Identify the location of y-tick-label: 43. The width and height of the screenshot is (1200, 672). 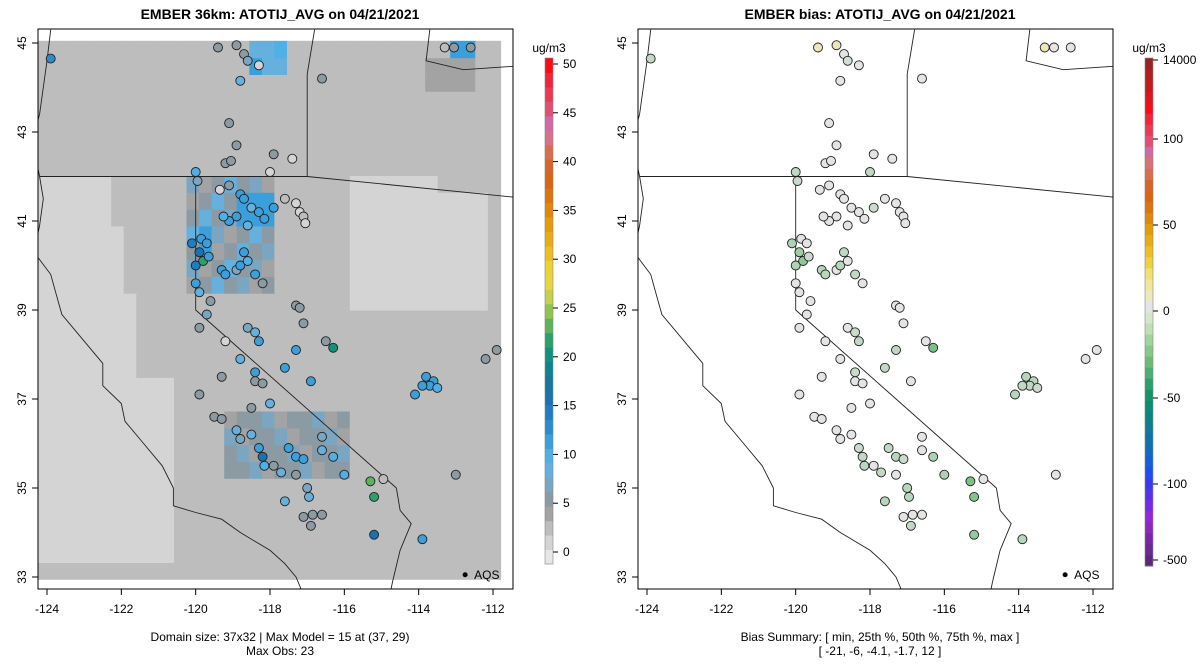
(22, 132).